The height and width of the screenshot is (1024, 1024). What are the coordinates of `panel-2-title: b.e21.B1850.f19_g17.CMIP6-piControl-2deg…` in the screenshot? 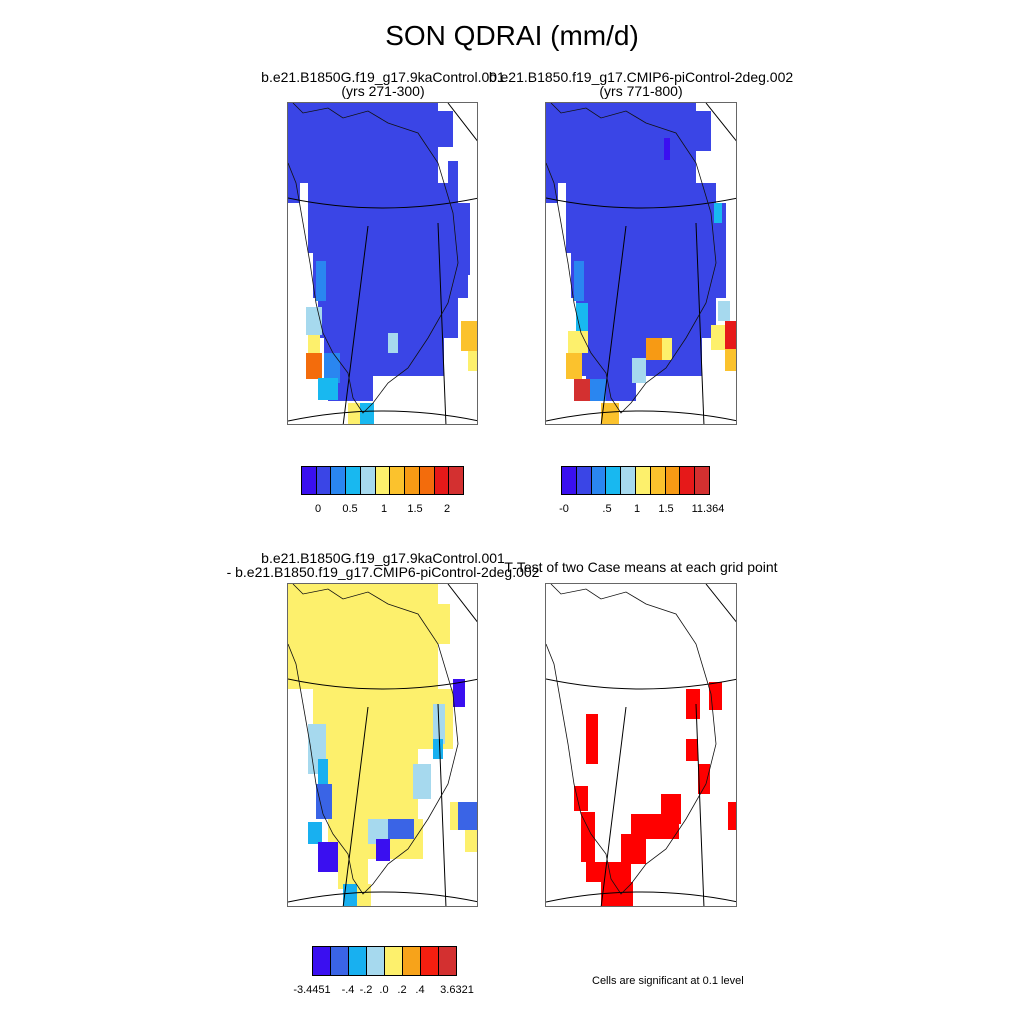 It's located at (641, 84).